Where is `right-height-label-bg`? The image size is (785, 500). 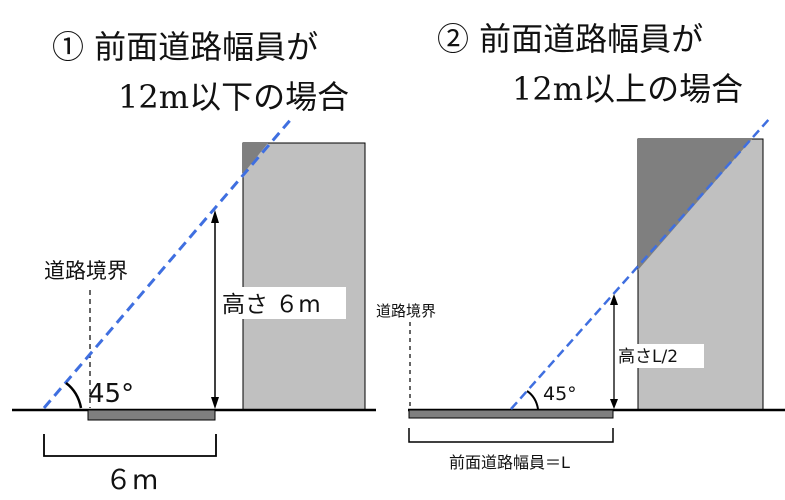 right-height-label-bg is located at coordinates (660, 356).